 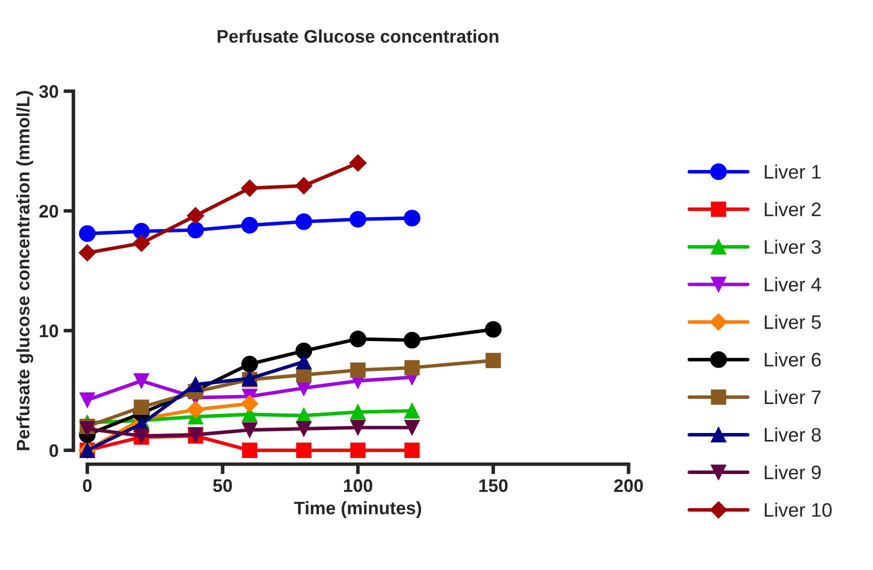 What do you see at coordinates (792, 472) in the screenshot?
I see `legend-label: Liver 9` at bounding box center [792, 472].